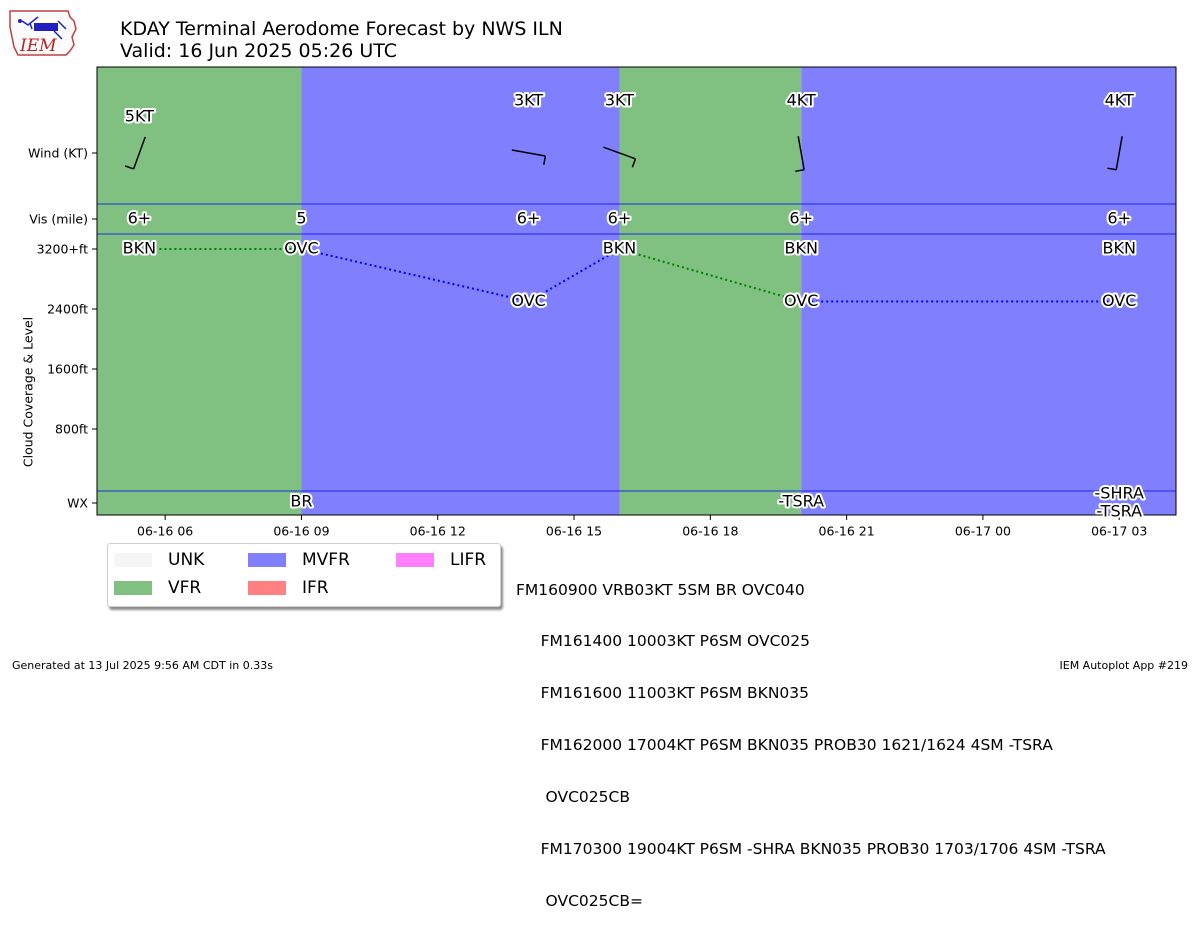  What do you see at coordinates (58, 219) in the screenshot?
I see `y-label-vis: Vis (mile)` at bounding box center [58, 219].